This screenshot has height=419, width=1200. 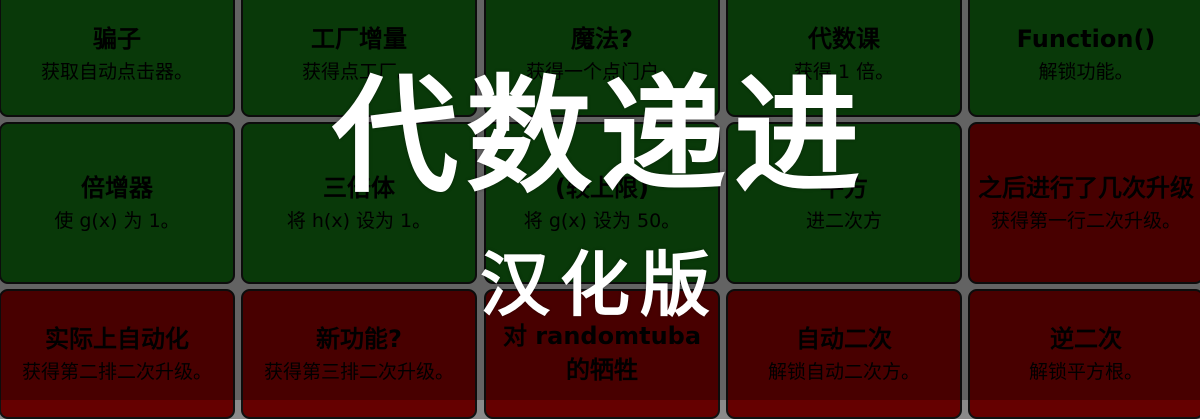 What do you see at coordinates (359, 188) in the screenshot?
I see `upgrade-title: 三倍体` at bounding box center [359, 188].